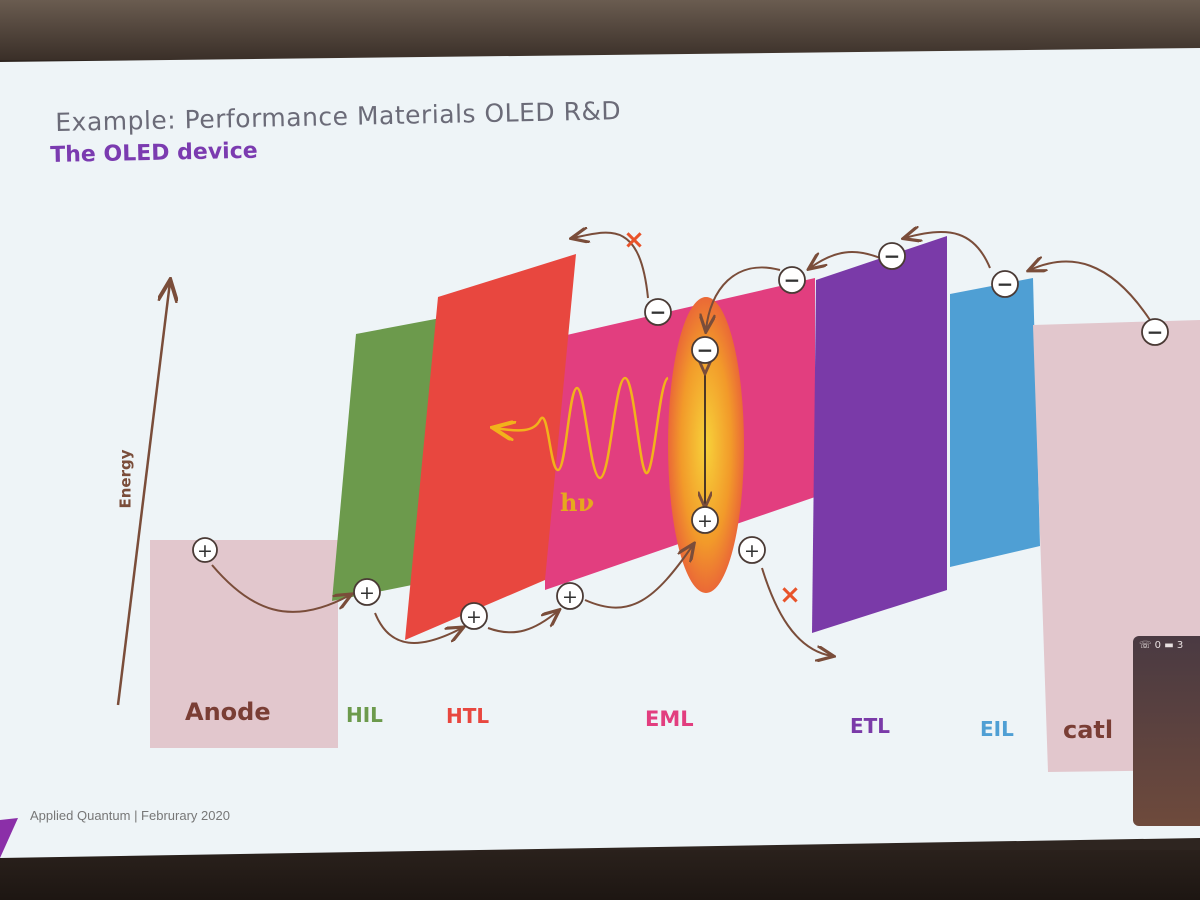 Image resolution: width=1200 pixels, height=900 pixels. What do you see at coordinates (600, 30) in the screenshot?
I see `room-ceiling` at bounding box center [600, 30].